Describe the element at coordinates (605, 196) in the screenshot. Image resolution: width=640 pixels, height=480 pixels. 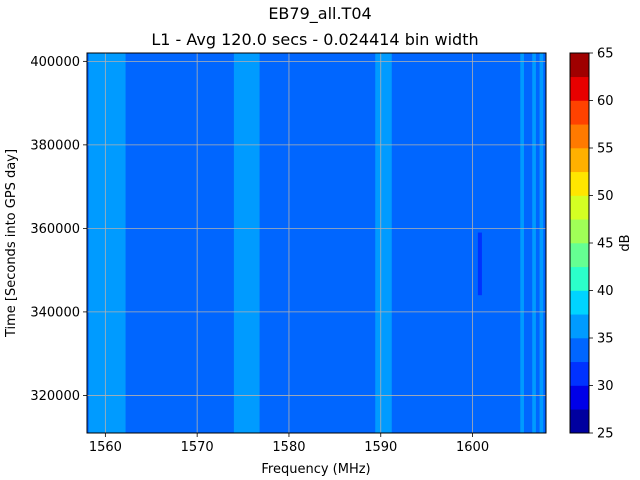
I see `colorbar-tick-label: 50` at that location.